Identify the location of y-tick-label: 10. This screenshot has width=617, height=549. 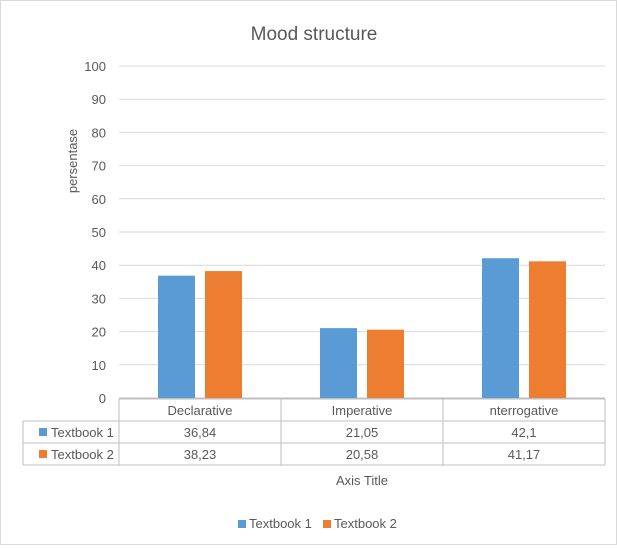
(99, 365).